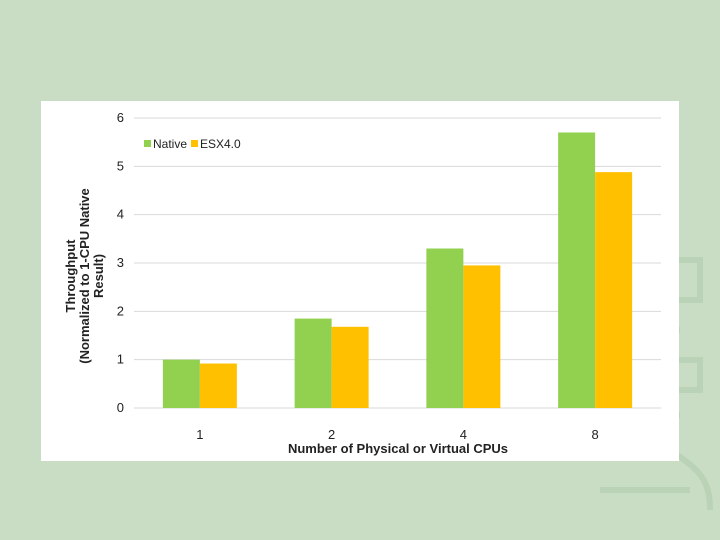 The image size is (720, 540). I want to click on y-tick-labels: 0 1 2 3 4 5 6, so click(120, 262).